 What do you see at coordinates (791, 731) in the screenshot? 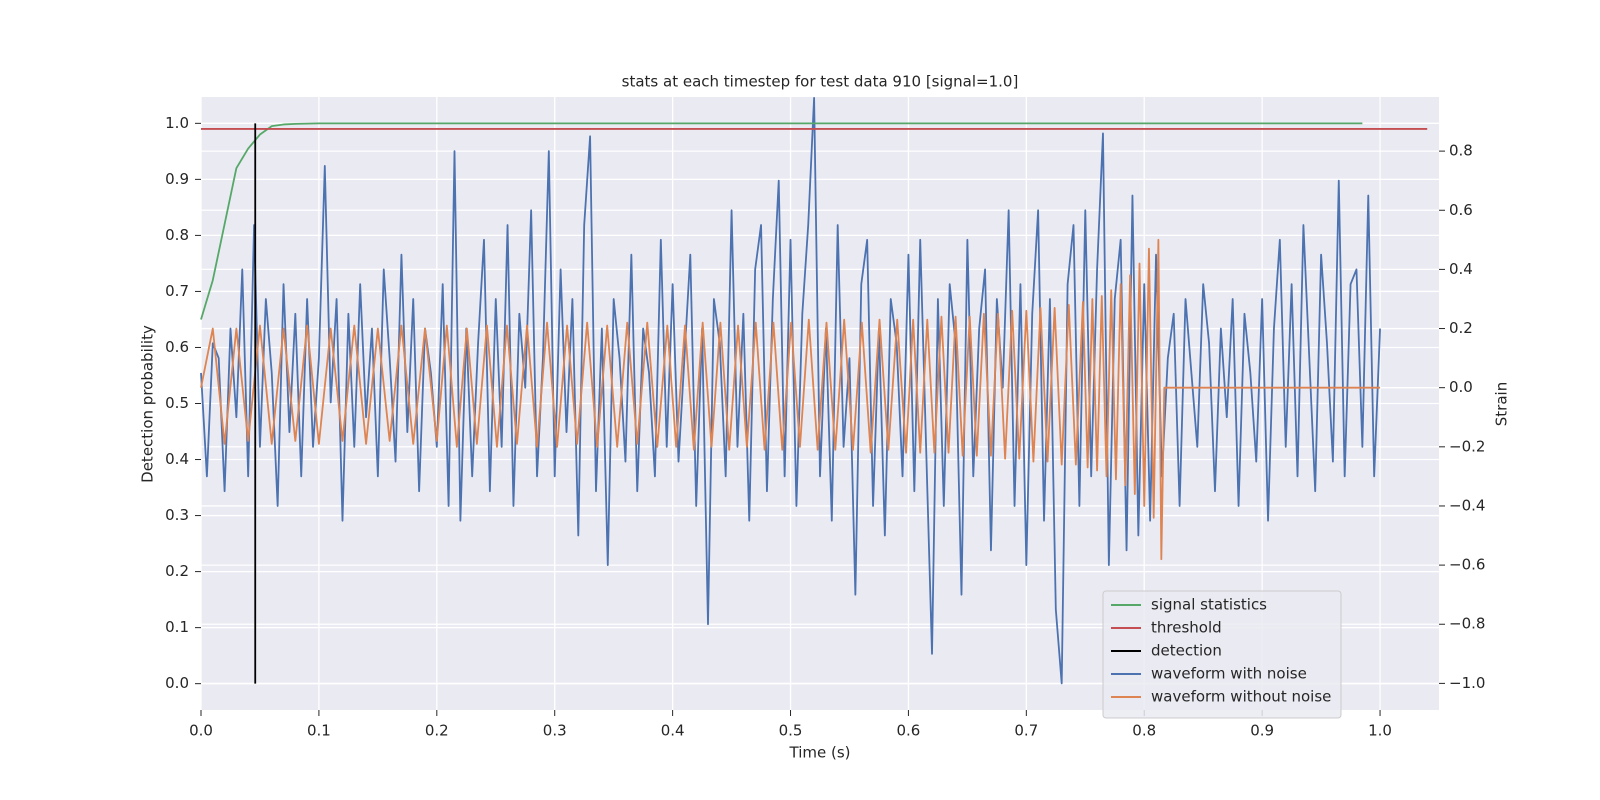
I see `x-tick-label: 0.5` at bounding box center [791, 731].